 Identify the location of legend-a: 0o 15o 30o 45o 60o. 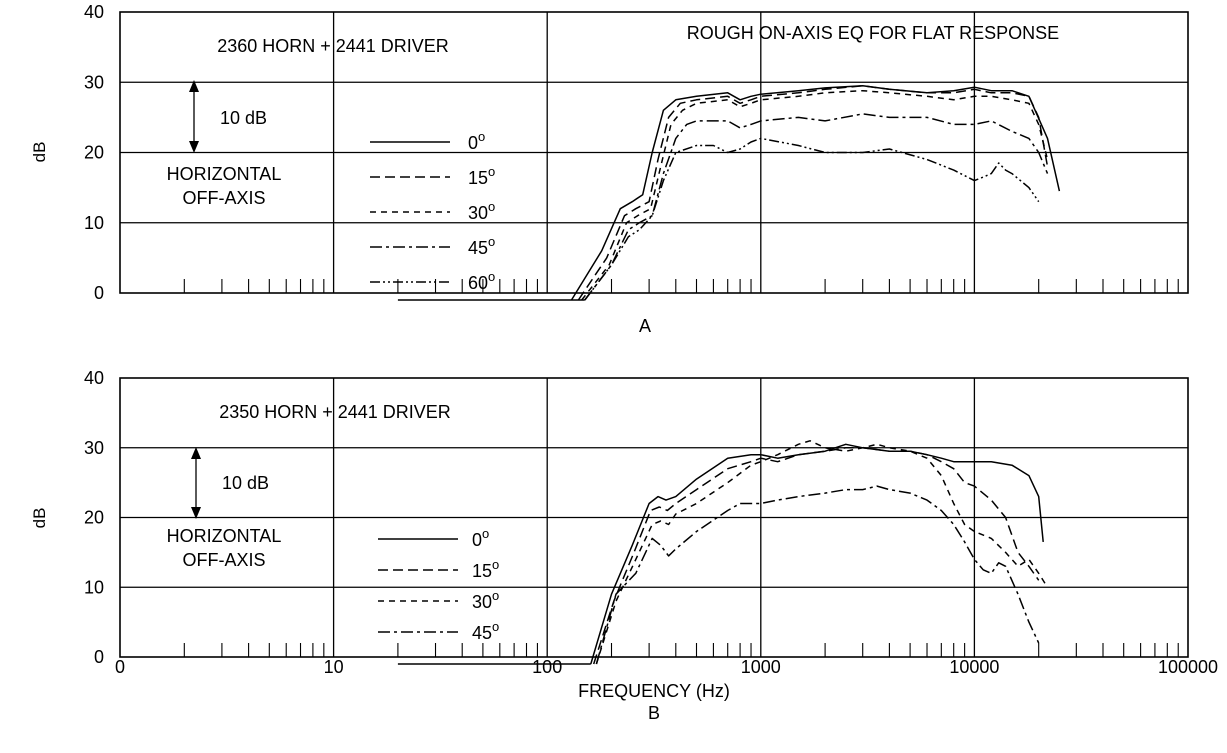
(432, 211).